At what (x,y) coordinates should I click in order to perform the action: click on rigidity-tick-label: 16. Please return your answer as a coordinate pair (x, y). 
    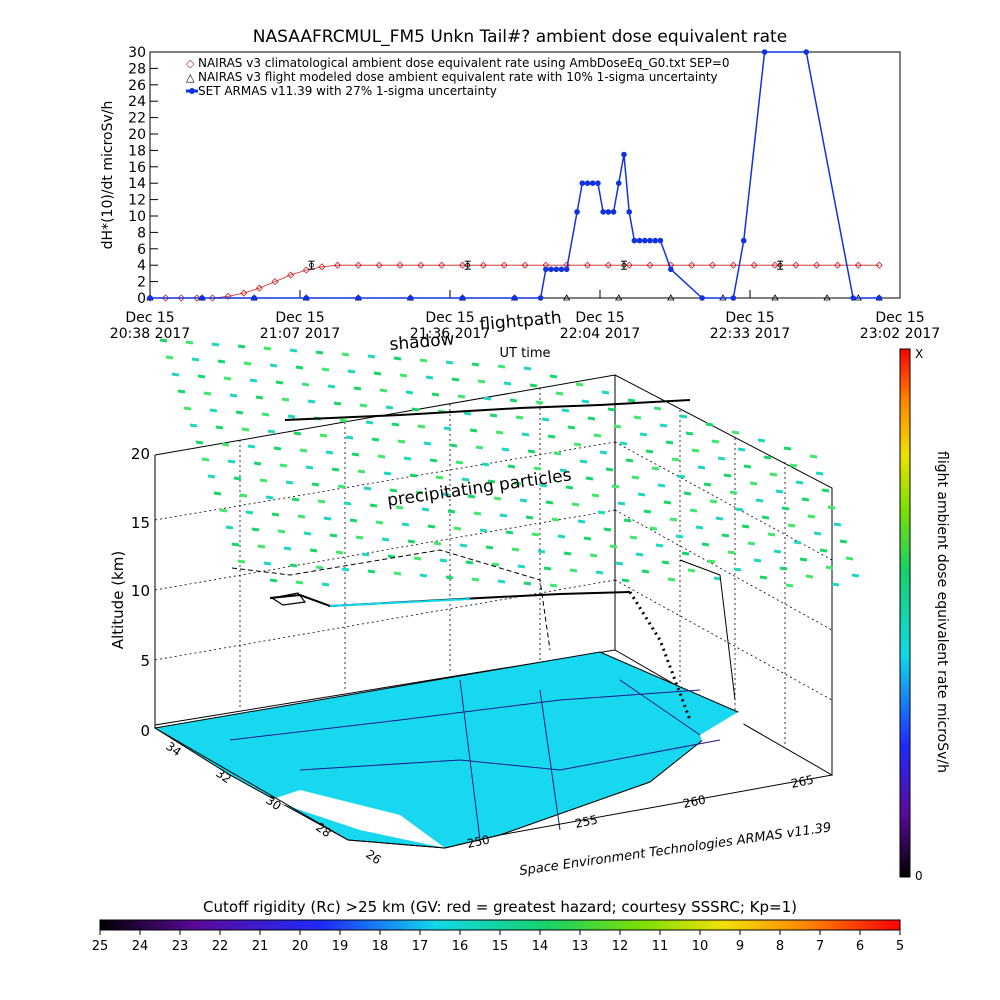
    Looking at the image, I should click on (460, 946).